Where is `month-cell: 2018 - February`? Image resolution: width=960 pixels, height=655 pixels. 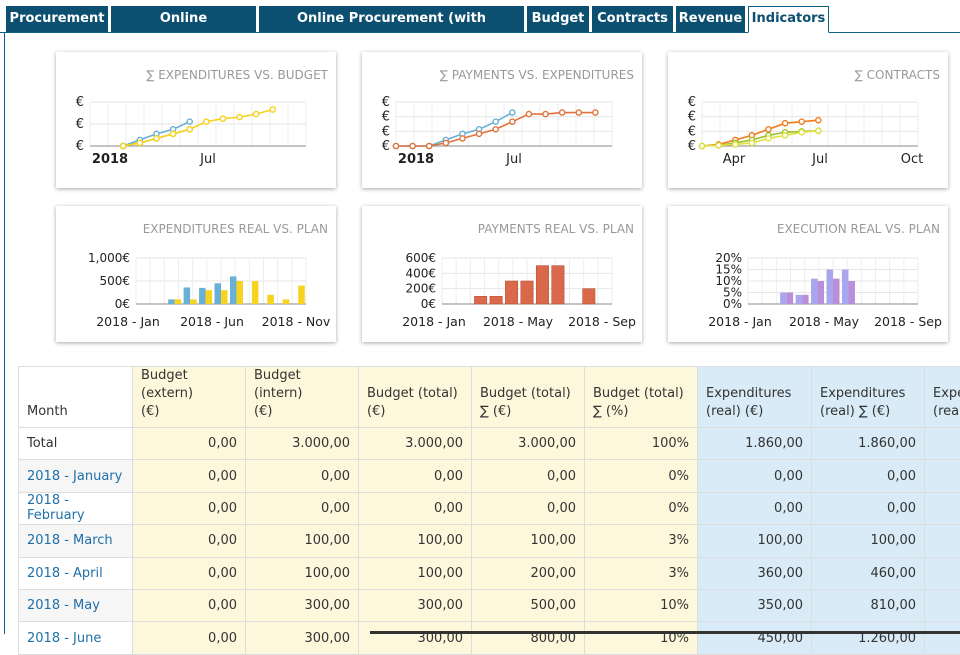 month-cell: 2018 - February is located at coordinates (76, 508).